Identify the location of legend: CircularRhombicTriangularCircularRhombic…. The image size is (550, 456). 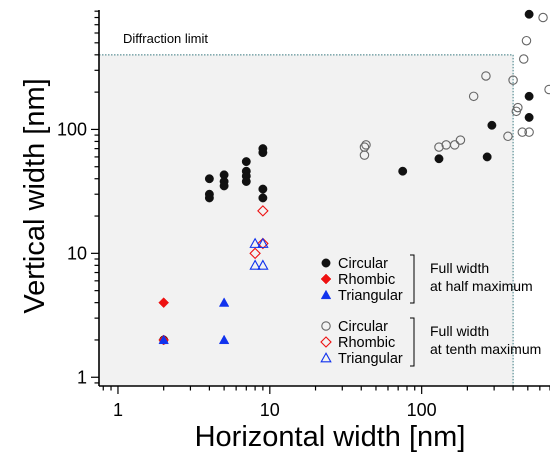
(430, 310).